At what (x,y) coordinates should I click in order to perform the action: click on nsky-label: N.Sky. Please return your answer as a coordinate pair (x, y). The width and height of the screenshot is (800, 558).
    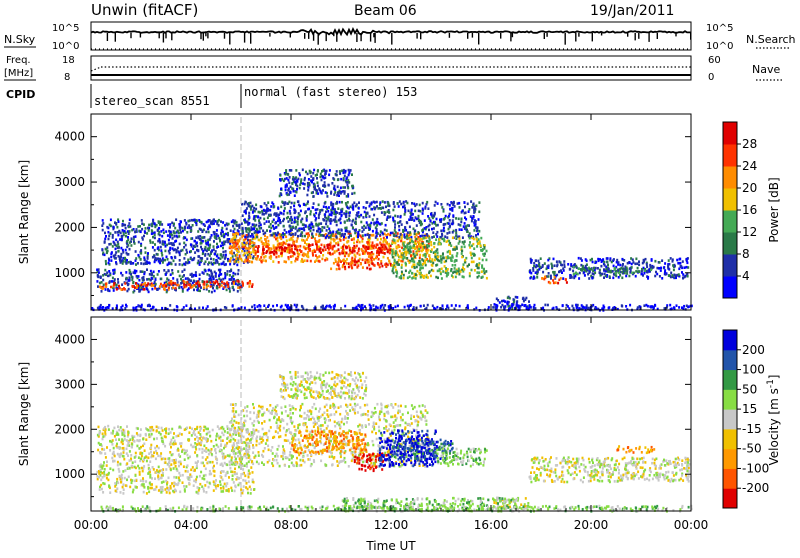
    Looking at the image, I should click on (20, 39).